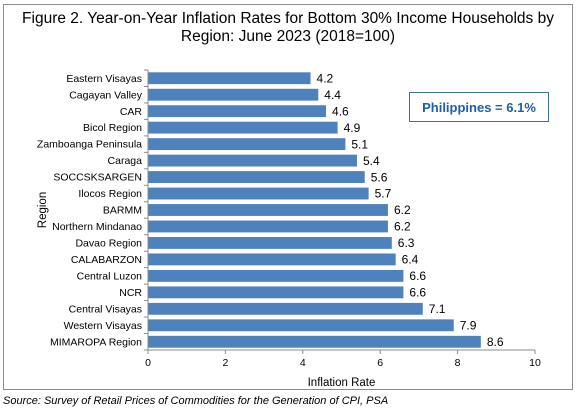 Image resolution: width=578 pixels, height=413 pixels. What do you see at coordinates (103, 326) in the screenshot?
I see `category-label: Western Visayas` at bounding box center [103, 326].